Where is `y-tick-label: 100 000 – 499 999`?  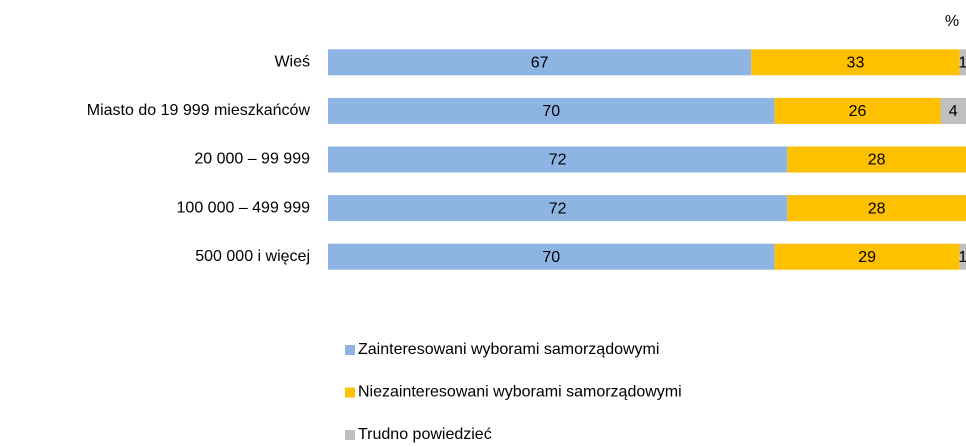
y-tick-label: 100 000 – 499 999 is located at coordinates (244, 207).